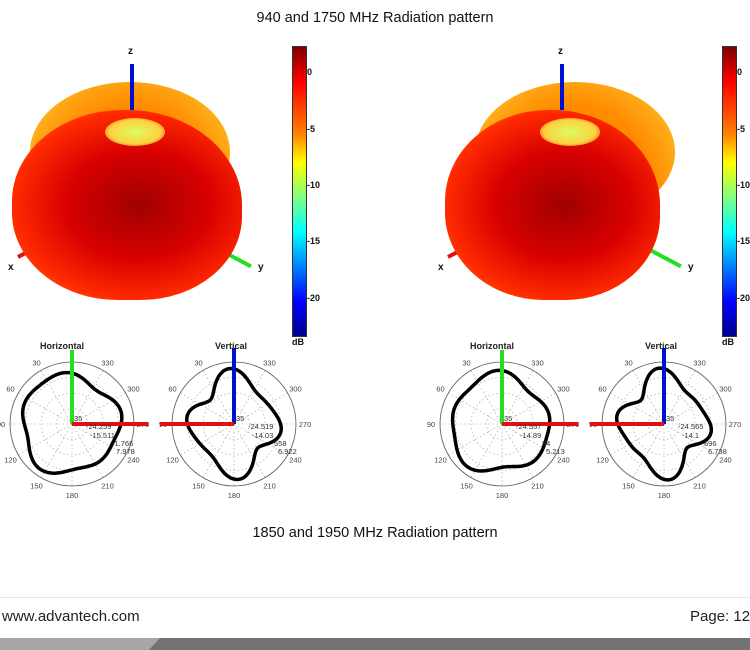 The height and width of the screenshot is (650, 750). Describe the element at coordinates (720, 616) in the screenshot. I see `footer-page-number: Page: 12` at that location.